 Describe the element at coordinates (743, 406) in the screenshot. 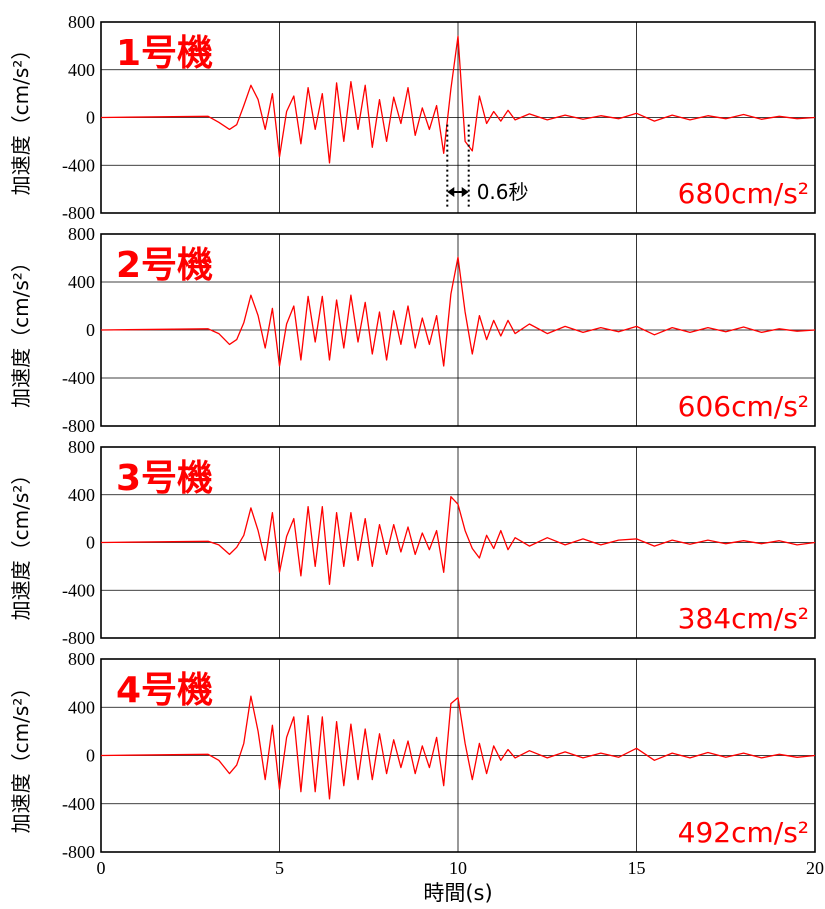

I see `peak-label: 606cm/s²` at that location.